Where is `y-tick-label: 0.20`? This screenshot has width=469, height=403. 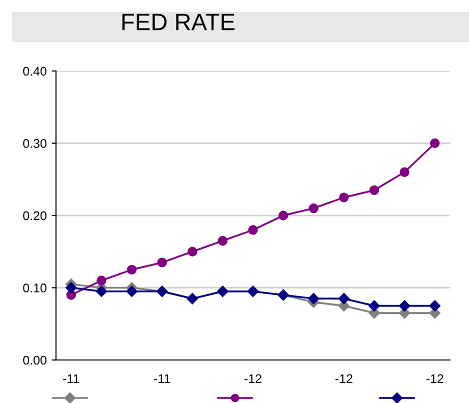
y-tick-label: 0.20 is located at coordinates (34, 215).